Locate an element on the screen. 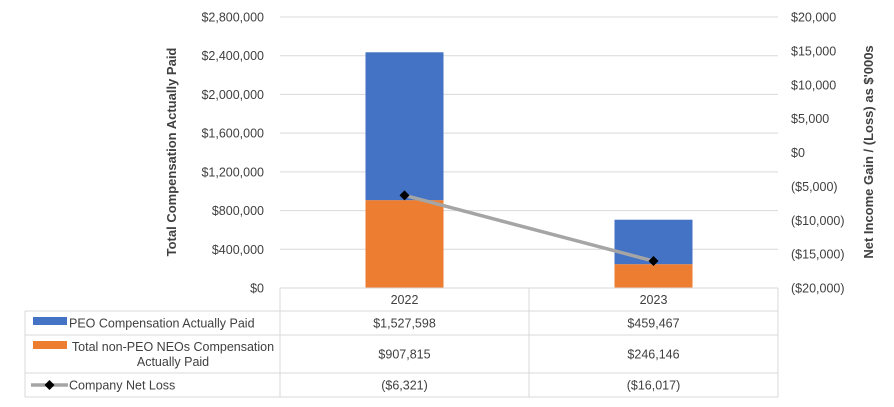 This screenshot has height=407, width=894. data-label: $246,146 is located at coordinates (653, 355).